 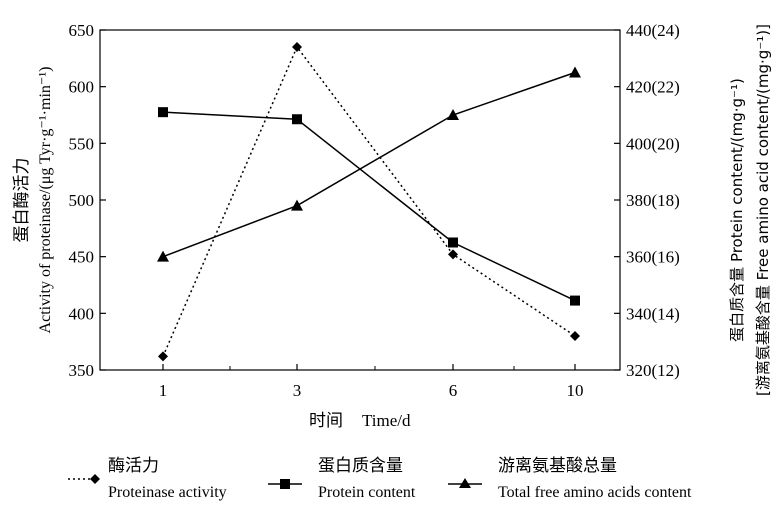 I want to click on x-tick-label: 1, so click(x=163, y=390).